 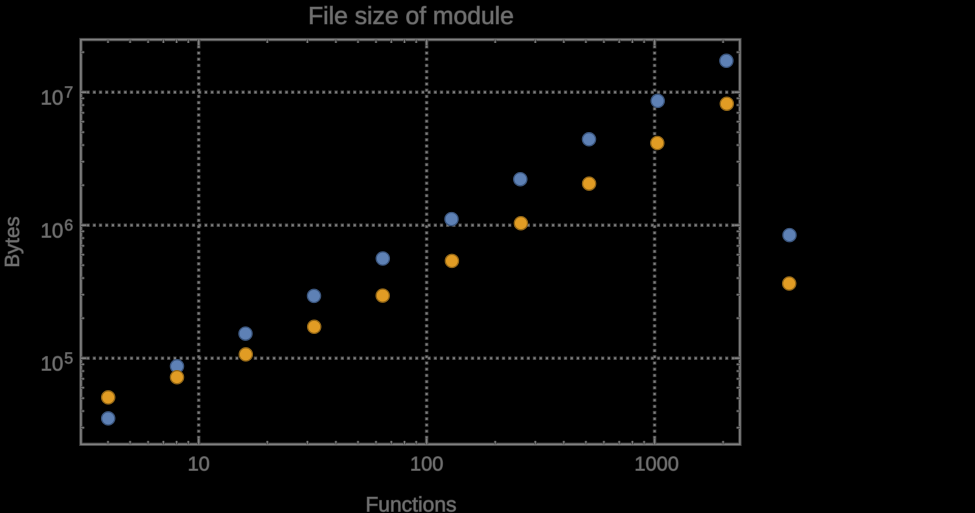 What do you see at coordinates (426, 465) in the screenshot?
I see `svg-text: 100` at bounding box center [426, 465].